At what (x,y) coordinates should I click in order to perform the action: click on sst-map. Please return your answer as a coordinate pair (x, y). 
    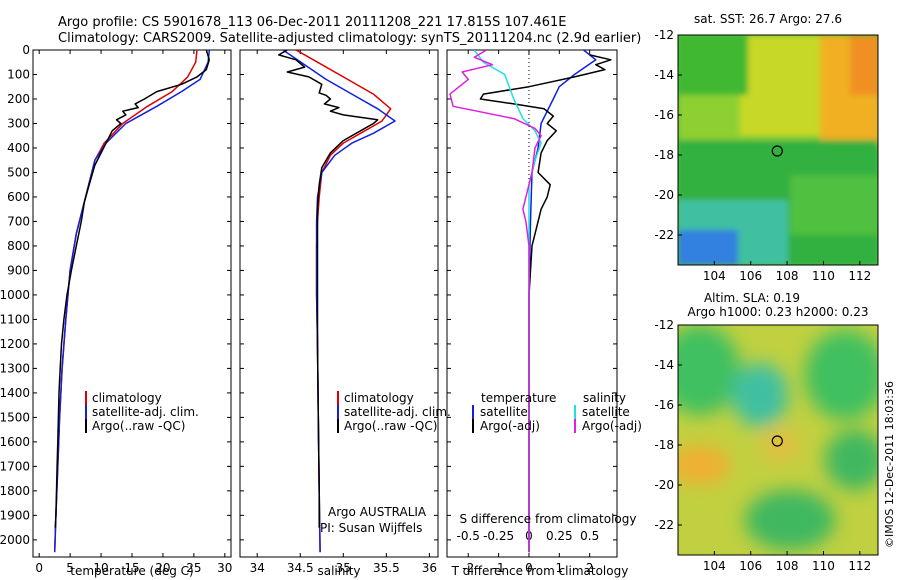
    Looking at the image, I should click on (778, 150).